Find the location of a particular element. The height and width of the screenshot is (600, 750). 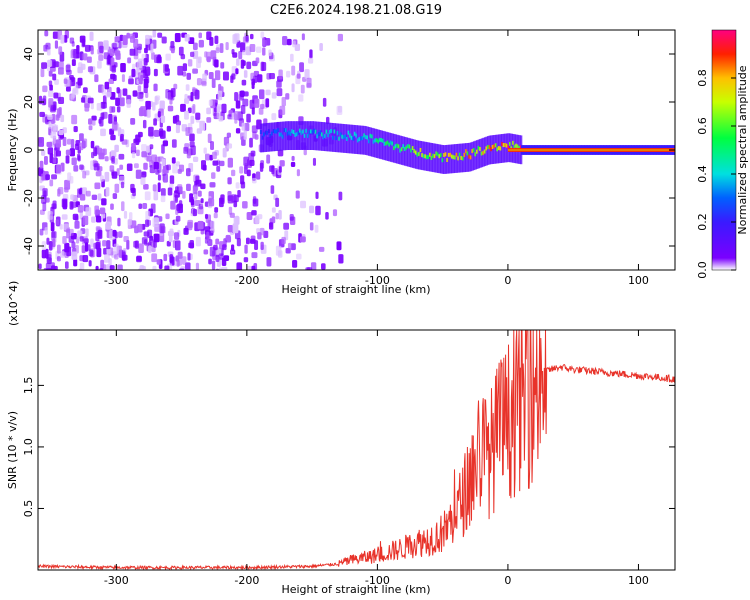

snr-xlabel: Height of straight line (km) is located at coordinates (355, 589).